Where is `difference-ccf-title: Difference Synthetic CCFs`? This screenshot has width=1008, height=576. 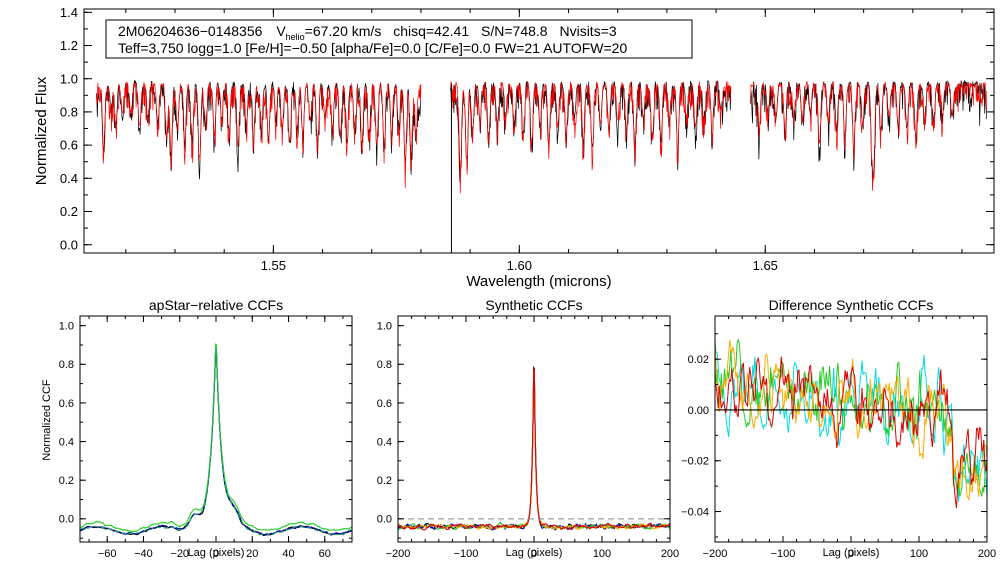
difference-ccf-title: Difference Synthetic CCFs is located at coordinates (851, 305).